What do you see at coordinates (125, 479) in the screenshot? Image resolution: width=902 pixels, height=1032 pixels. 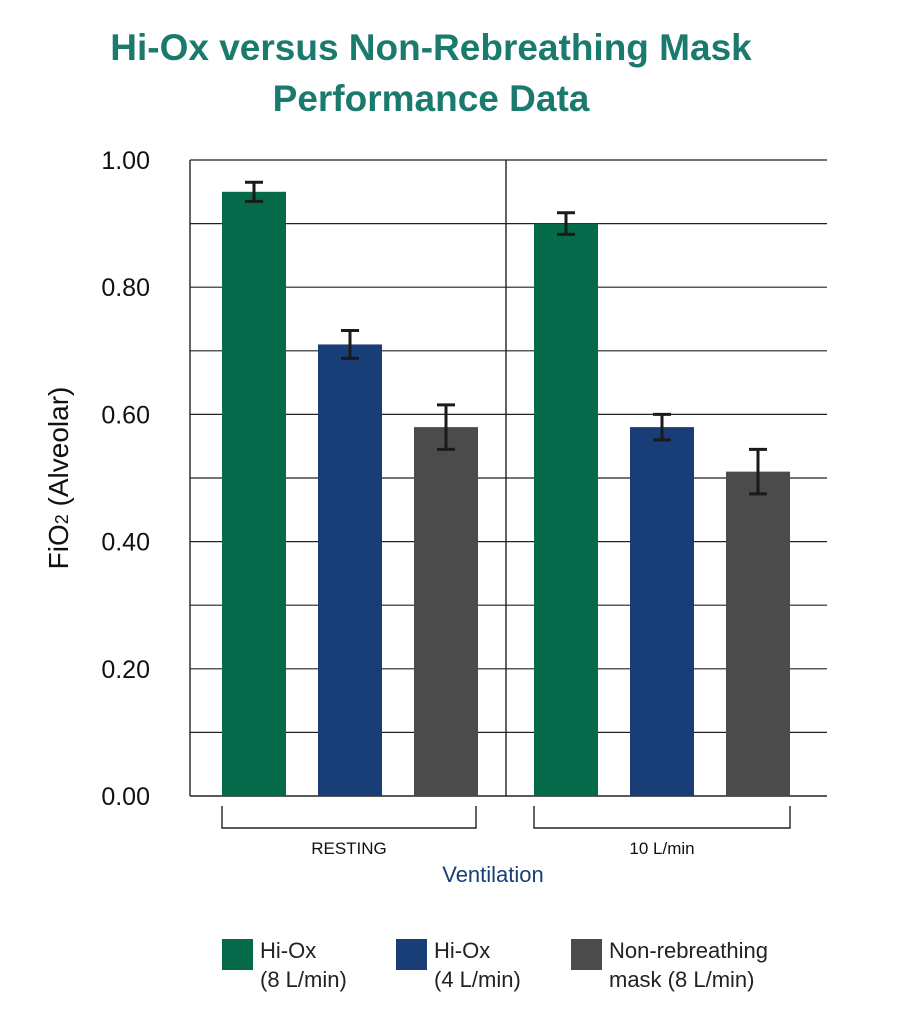 I see `y-tick-labels: 0.00 0.20 0.40 0.60 0.80 1.00` at bounding box center [125, 479].